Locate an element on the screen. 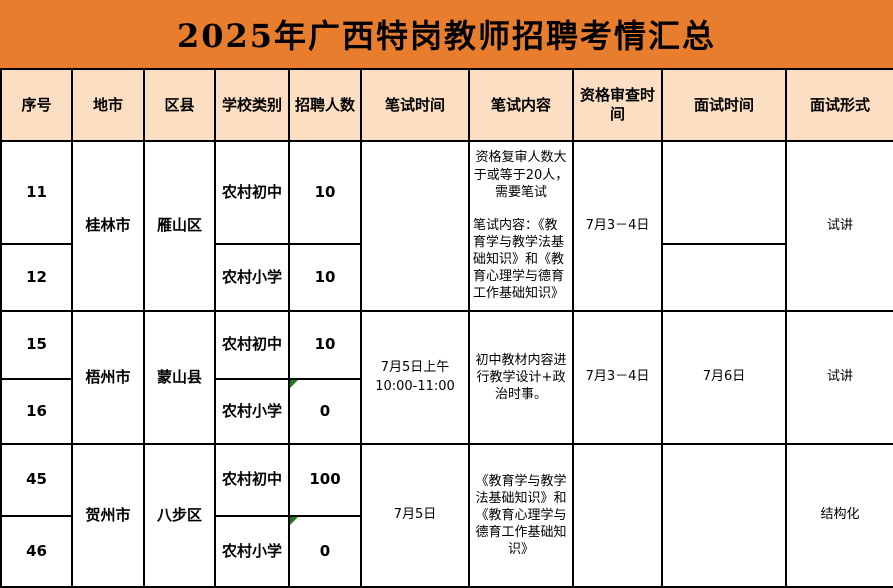 The height and width of the screenshot is (588, 893). title-banner: 2025年广西特岗教师招聘考情汇总 is located at coordinates (446, 34).